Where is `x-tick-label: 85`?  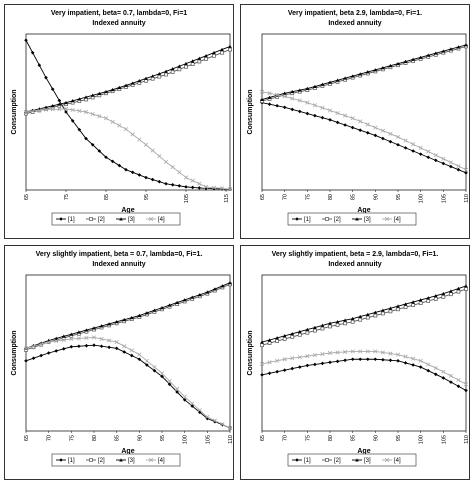 x-tick-label: 85 is located at coordinates (354, 438).